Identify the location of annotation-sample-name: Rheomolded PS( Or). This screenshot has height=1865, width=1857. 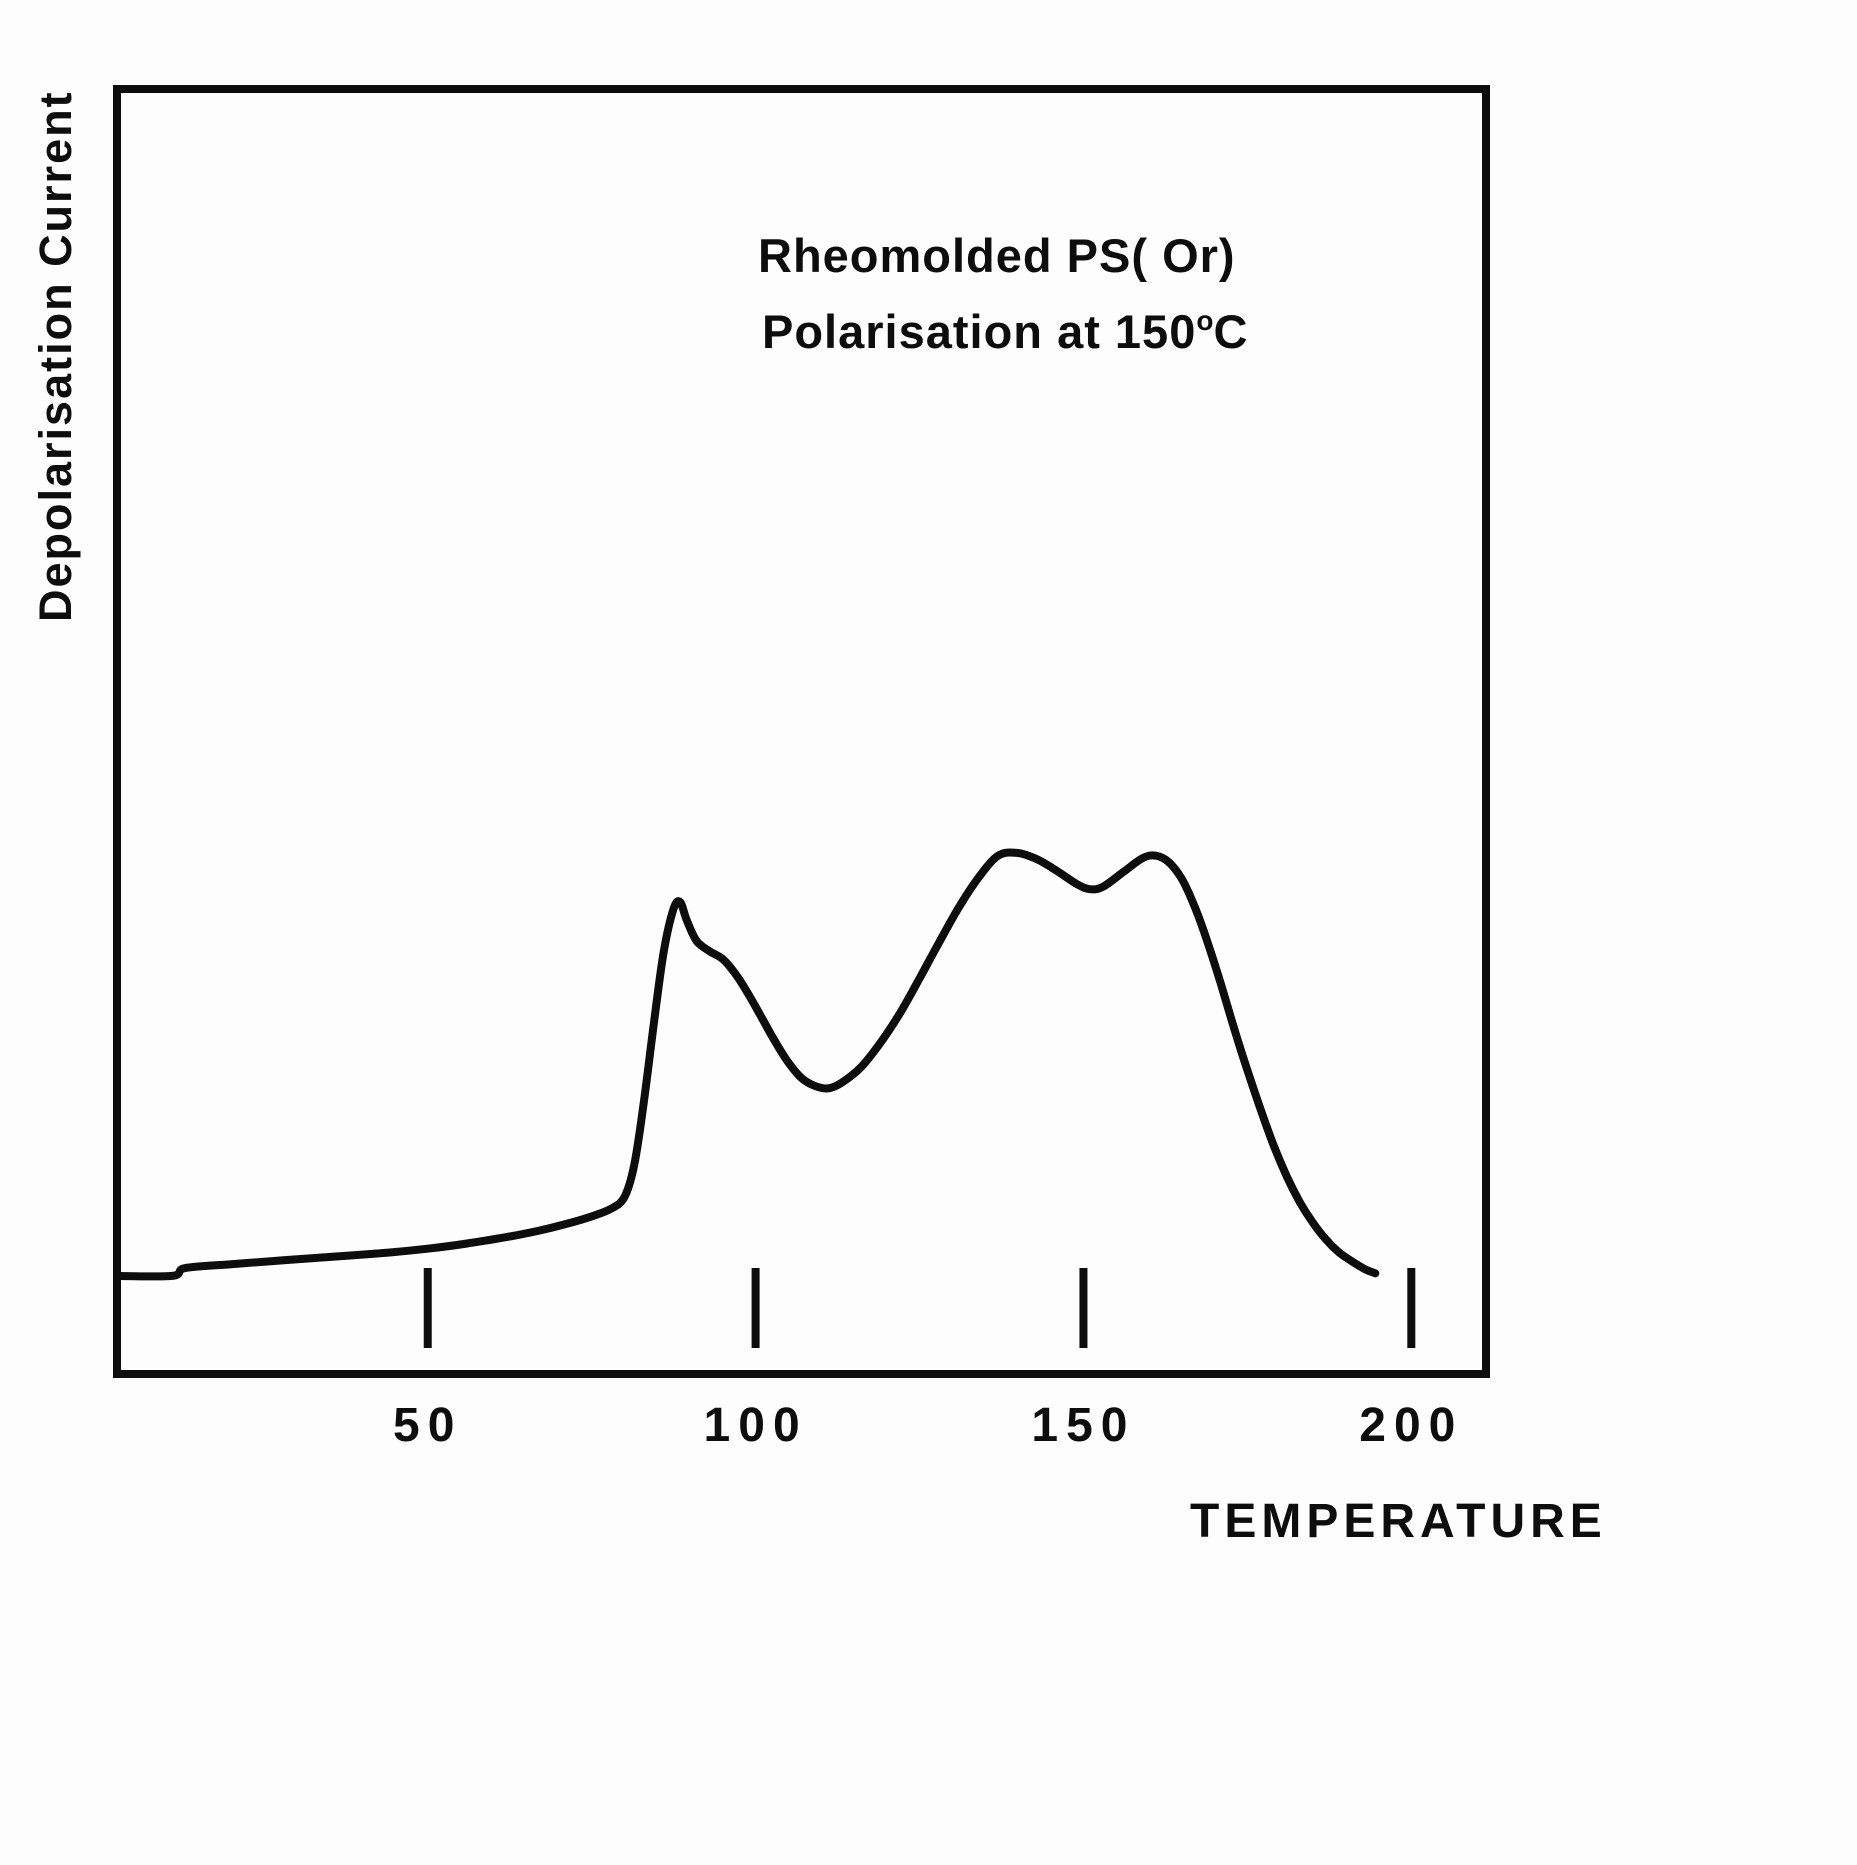
(997, 255).